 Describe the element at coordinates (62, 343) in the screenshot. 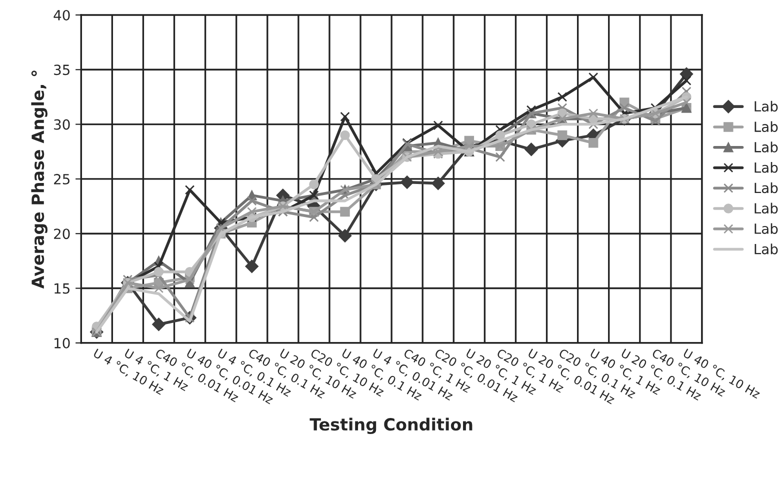

I see `y-tick-label: 10` at that location.